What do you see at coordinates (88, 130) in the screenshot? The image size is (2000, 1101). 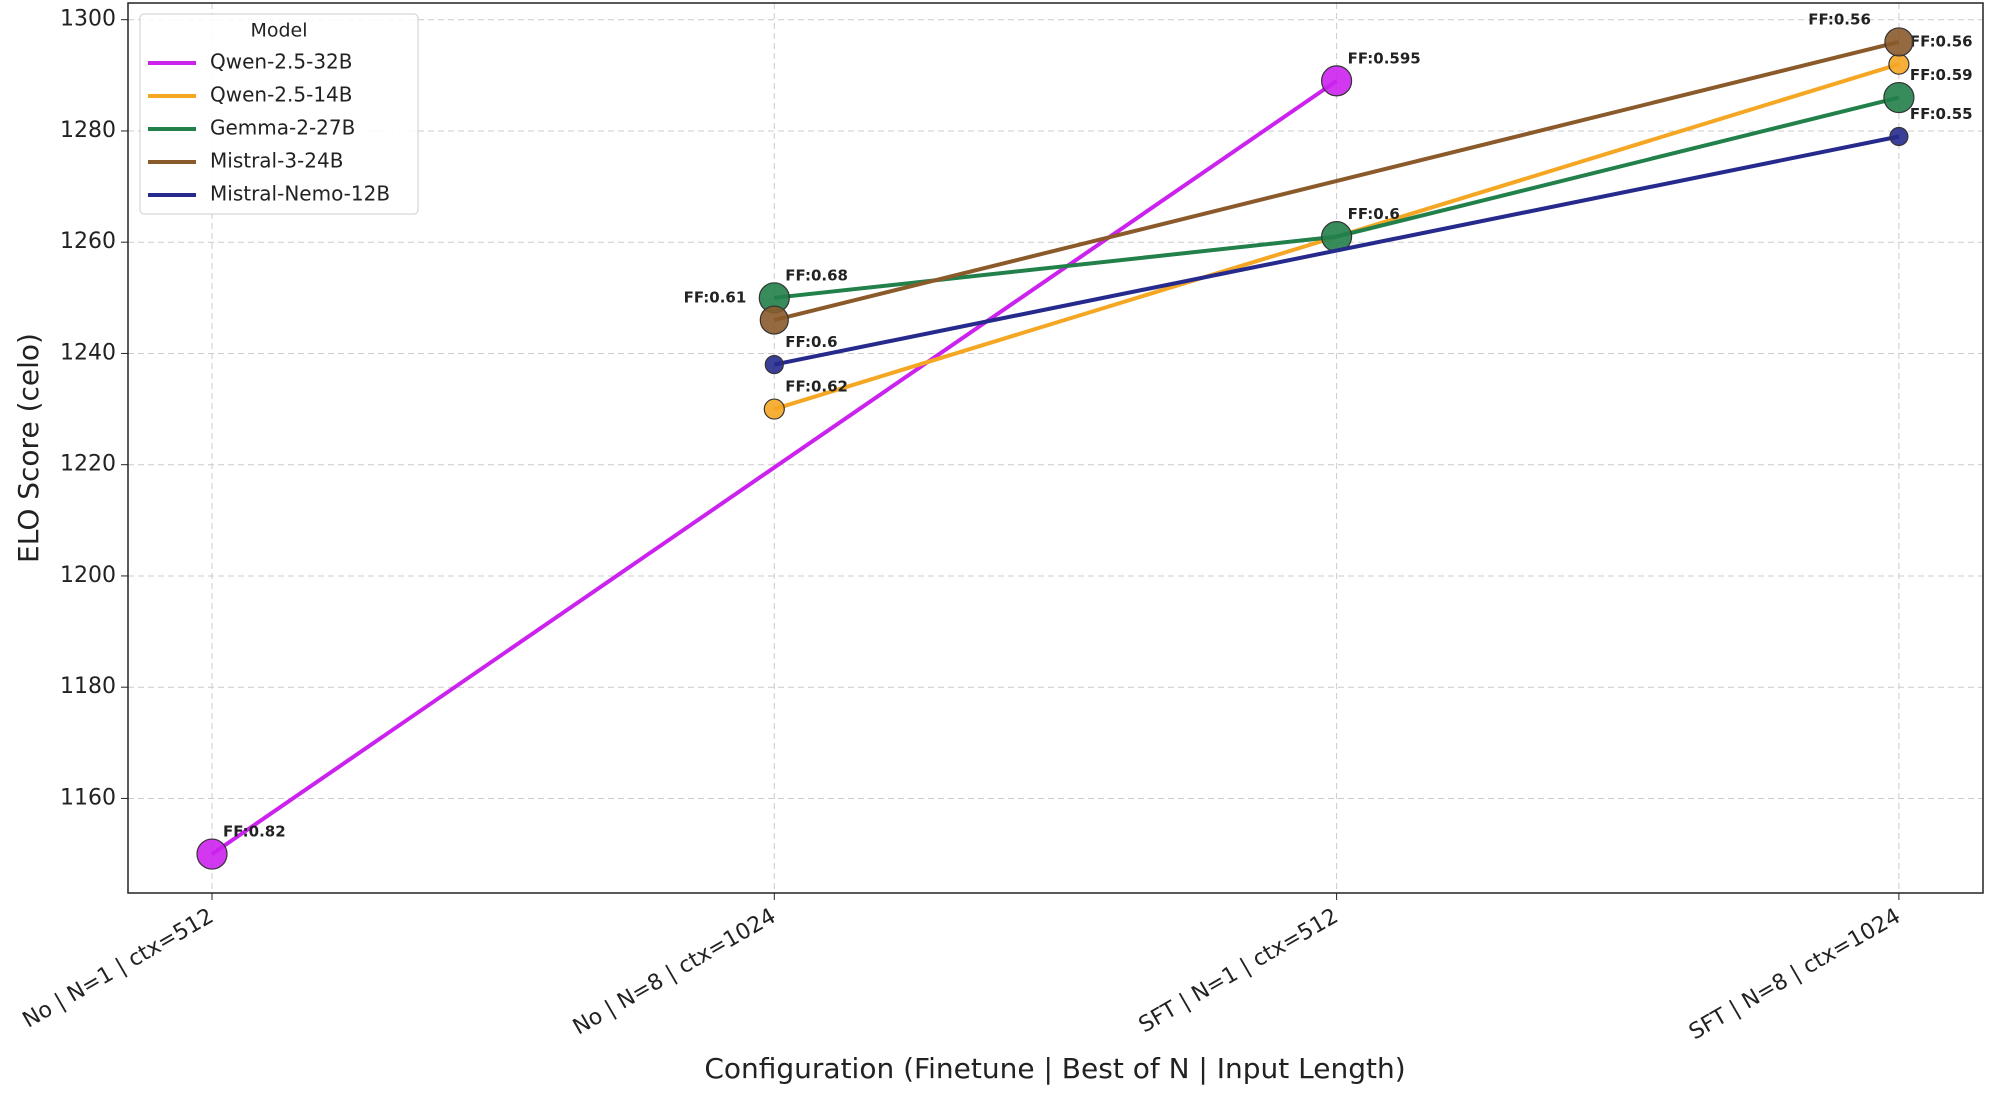 I see `y-tick-label: 1280` at bounding box center [88, 130].